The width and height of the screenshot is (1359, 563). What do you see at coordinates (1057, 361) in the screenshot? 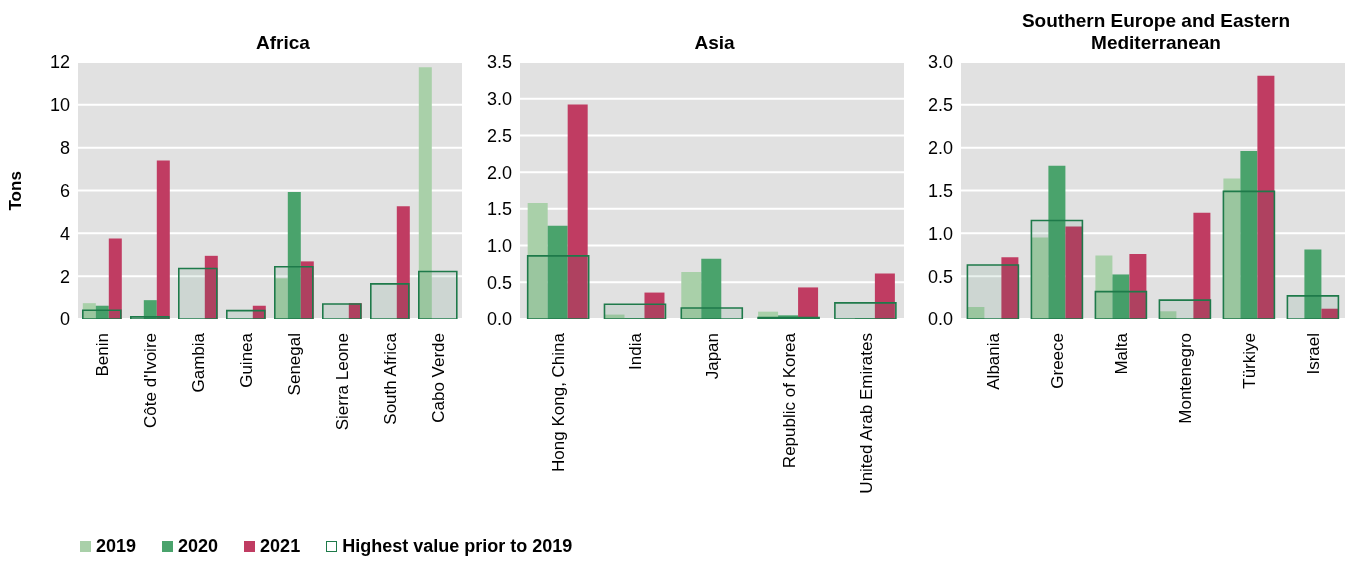
I see `x-tick-label: Greece` at bounding box center [1057, 361].